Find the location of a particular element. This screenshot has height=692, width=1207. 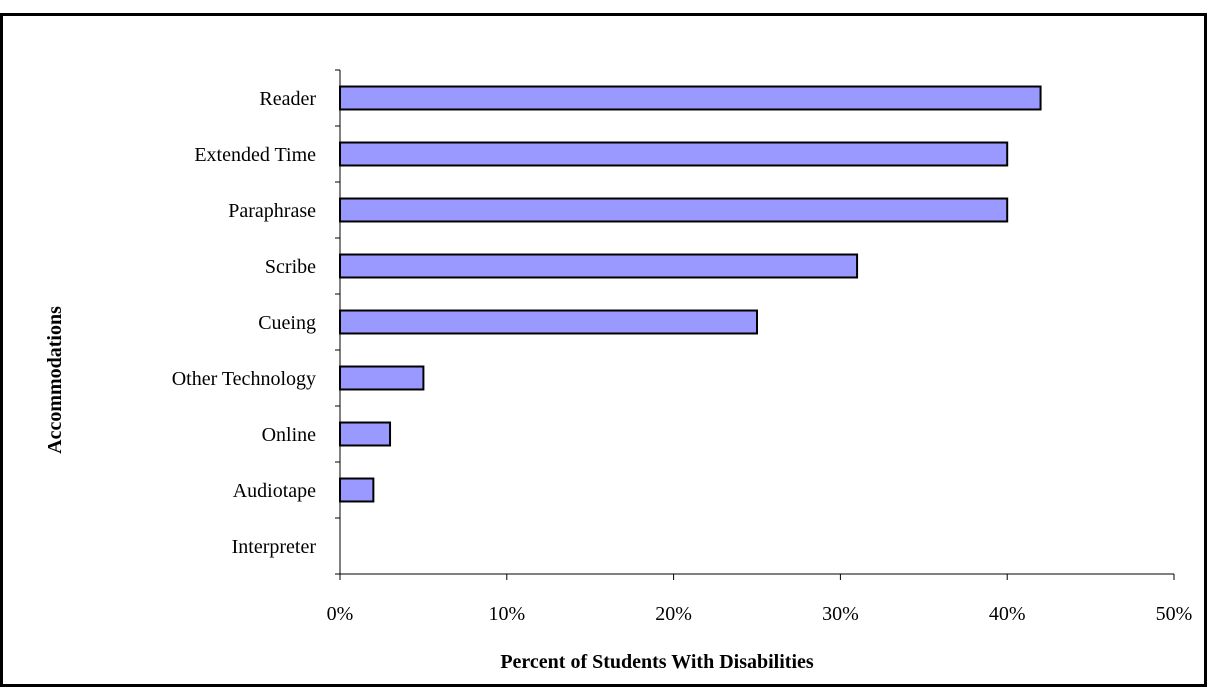

bar-audiotape is located at coordinates (357, 490).